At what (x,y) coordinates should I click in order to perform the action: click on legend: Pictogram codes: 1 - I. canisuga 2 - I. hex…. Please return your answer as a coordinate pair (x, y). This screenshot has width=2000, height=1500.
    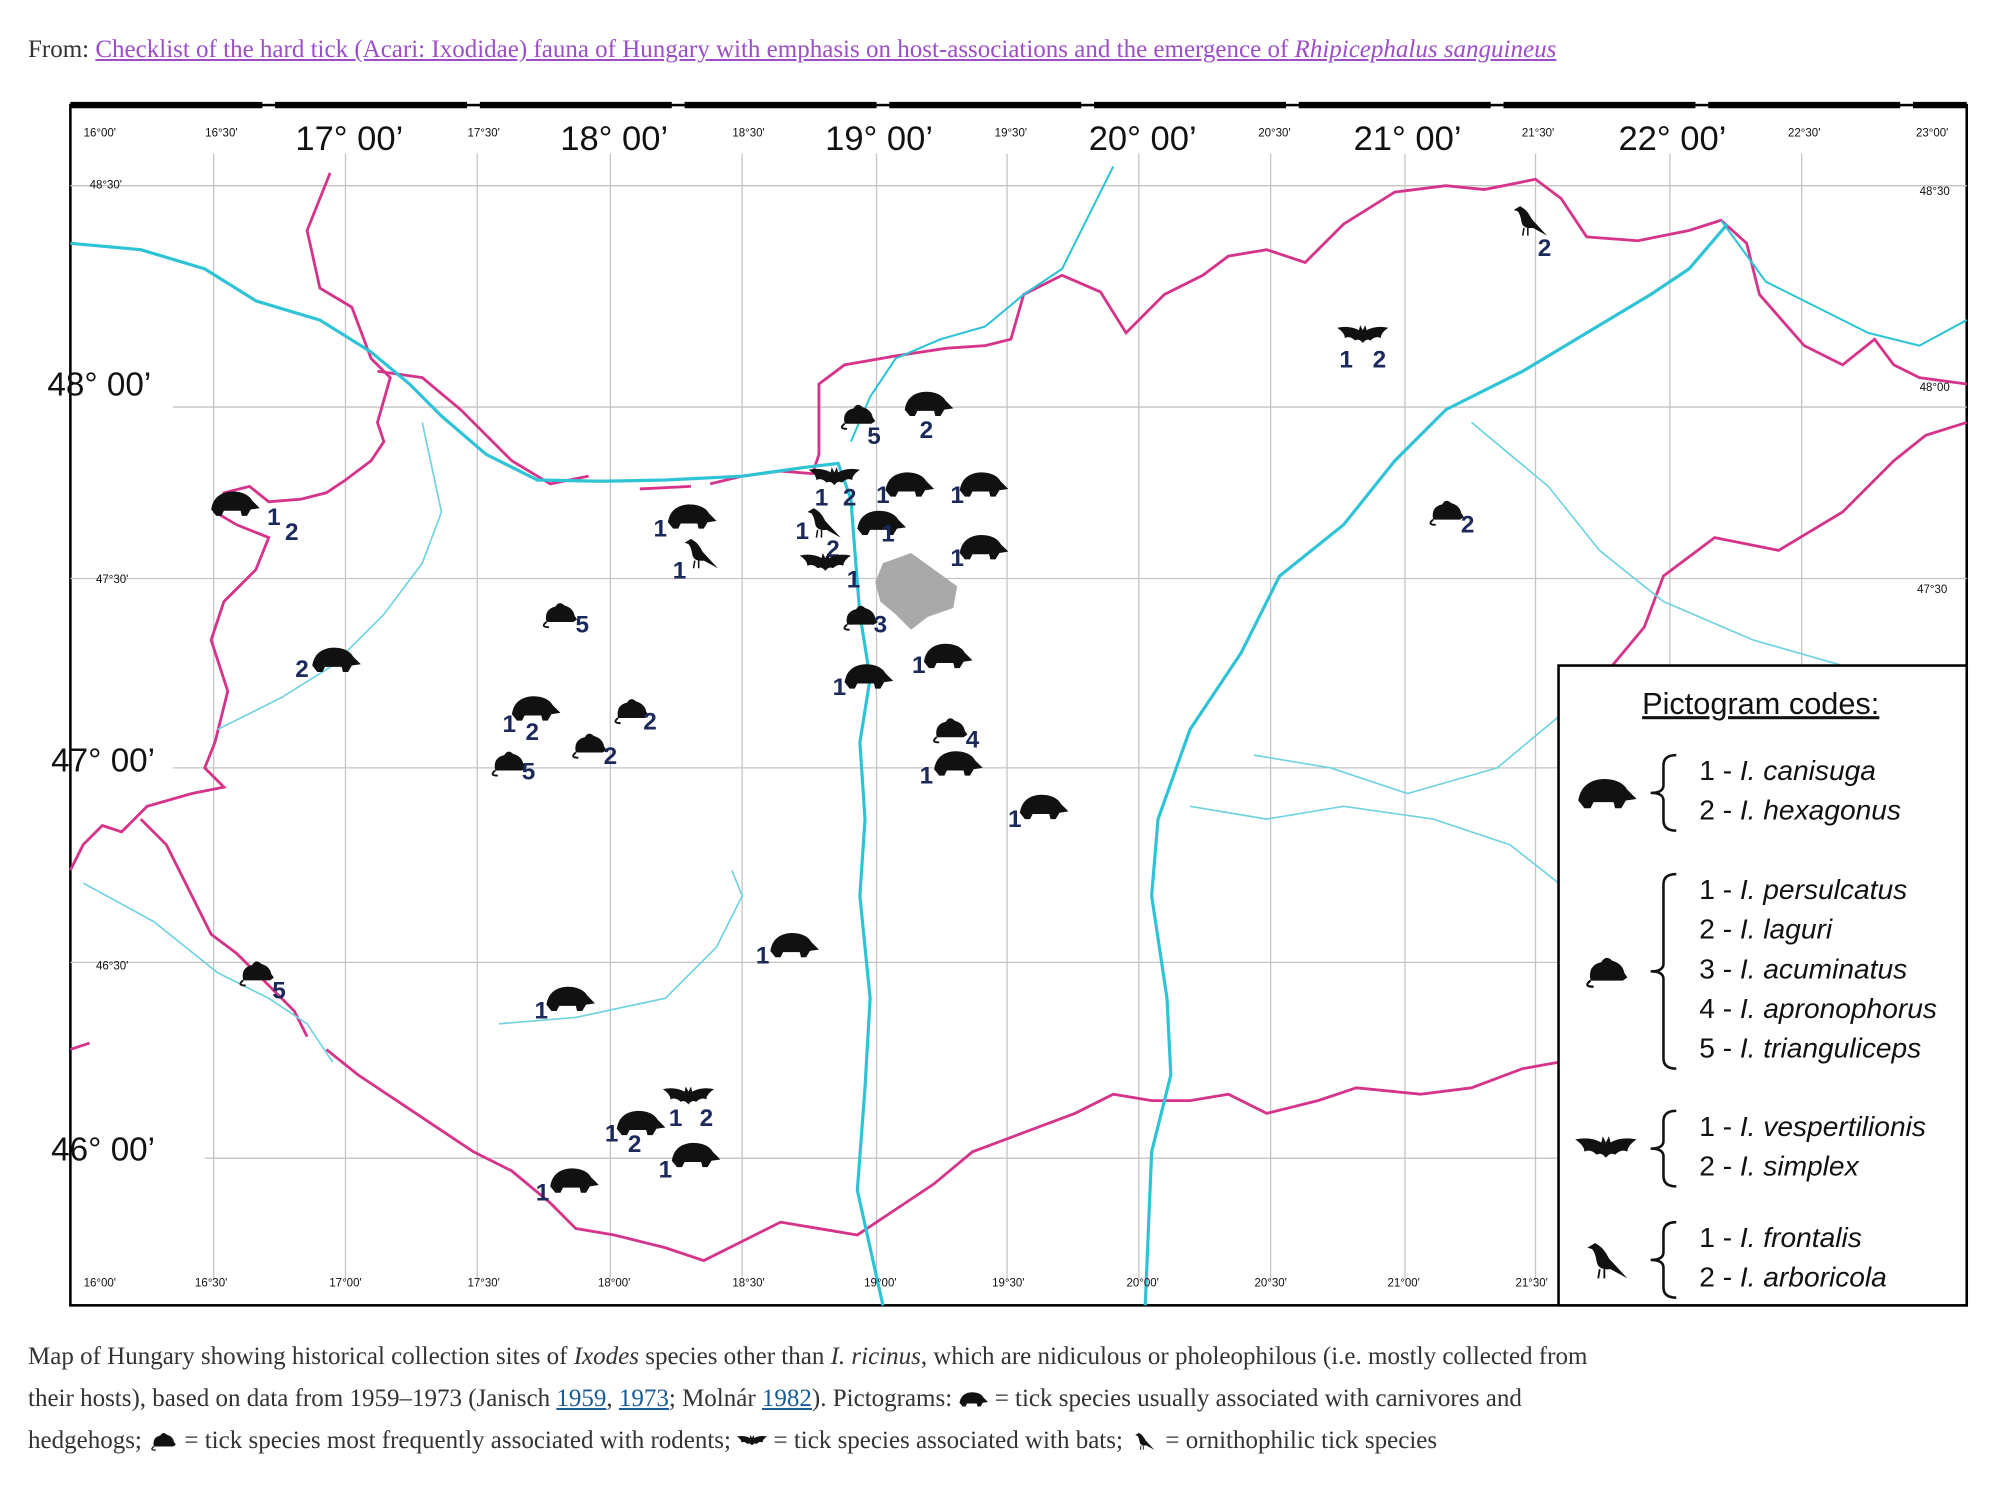
    Looking at the image, I should click on (1763, 985).